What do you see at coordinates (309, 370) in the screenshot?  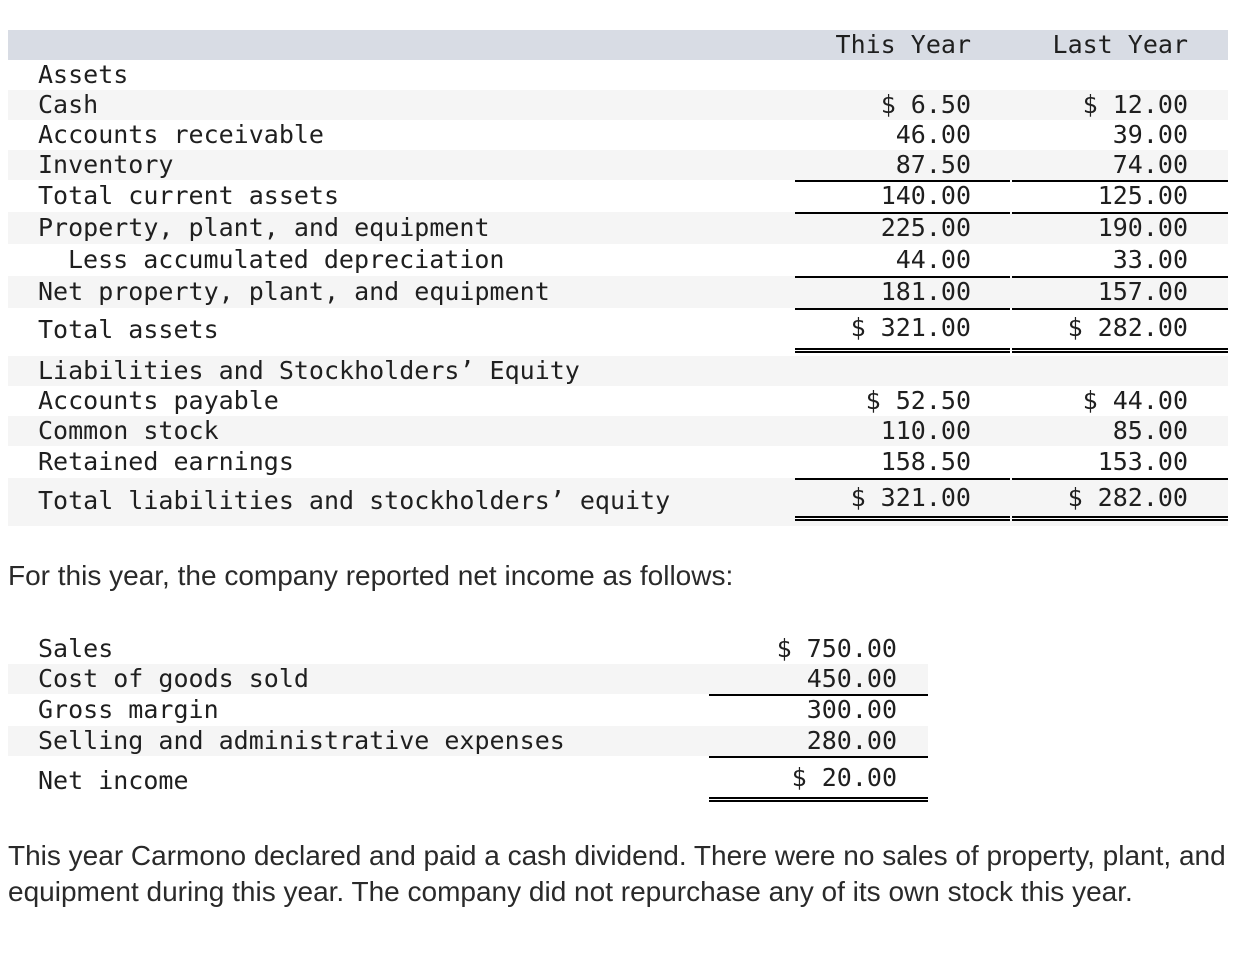 I see `row-label: Liabilities and Stockholders’ Equity` at bounding box center [309, 370].